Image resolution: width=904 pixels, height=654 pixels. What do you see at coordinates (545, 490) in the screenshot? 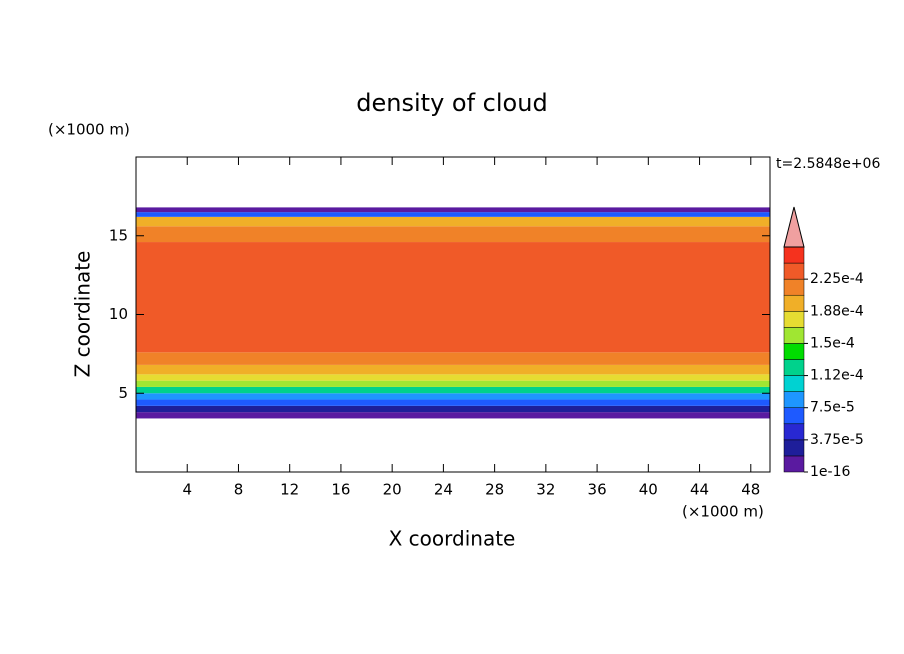
I see `x-tick-label: 32` at bounding box center [545, 490].